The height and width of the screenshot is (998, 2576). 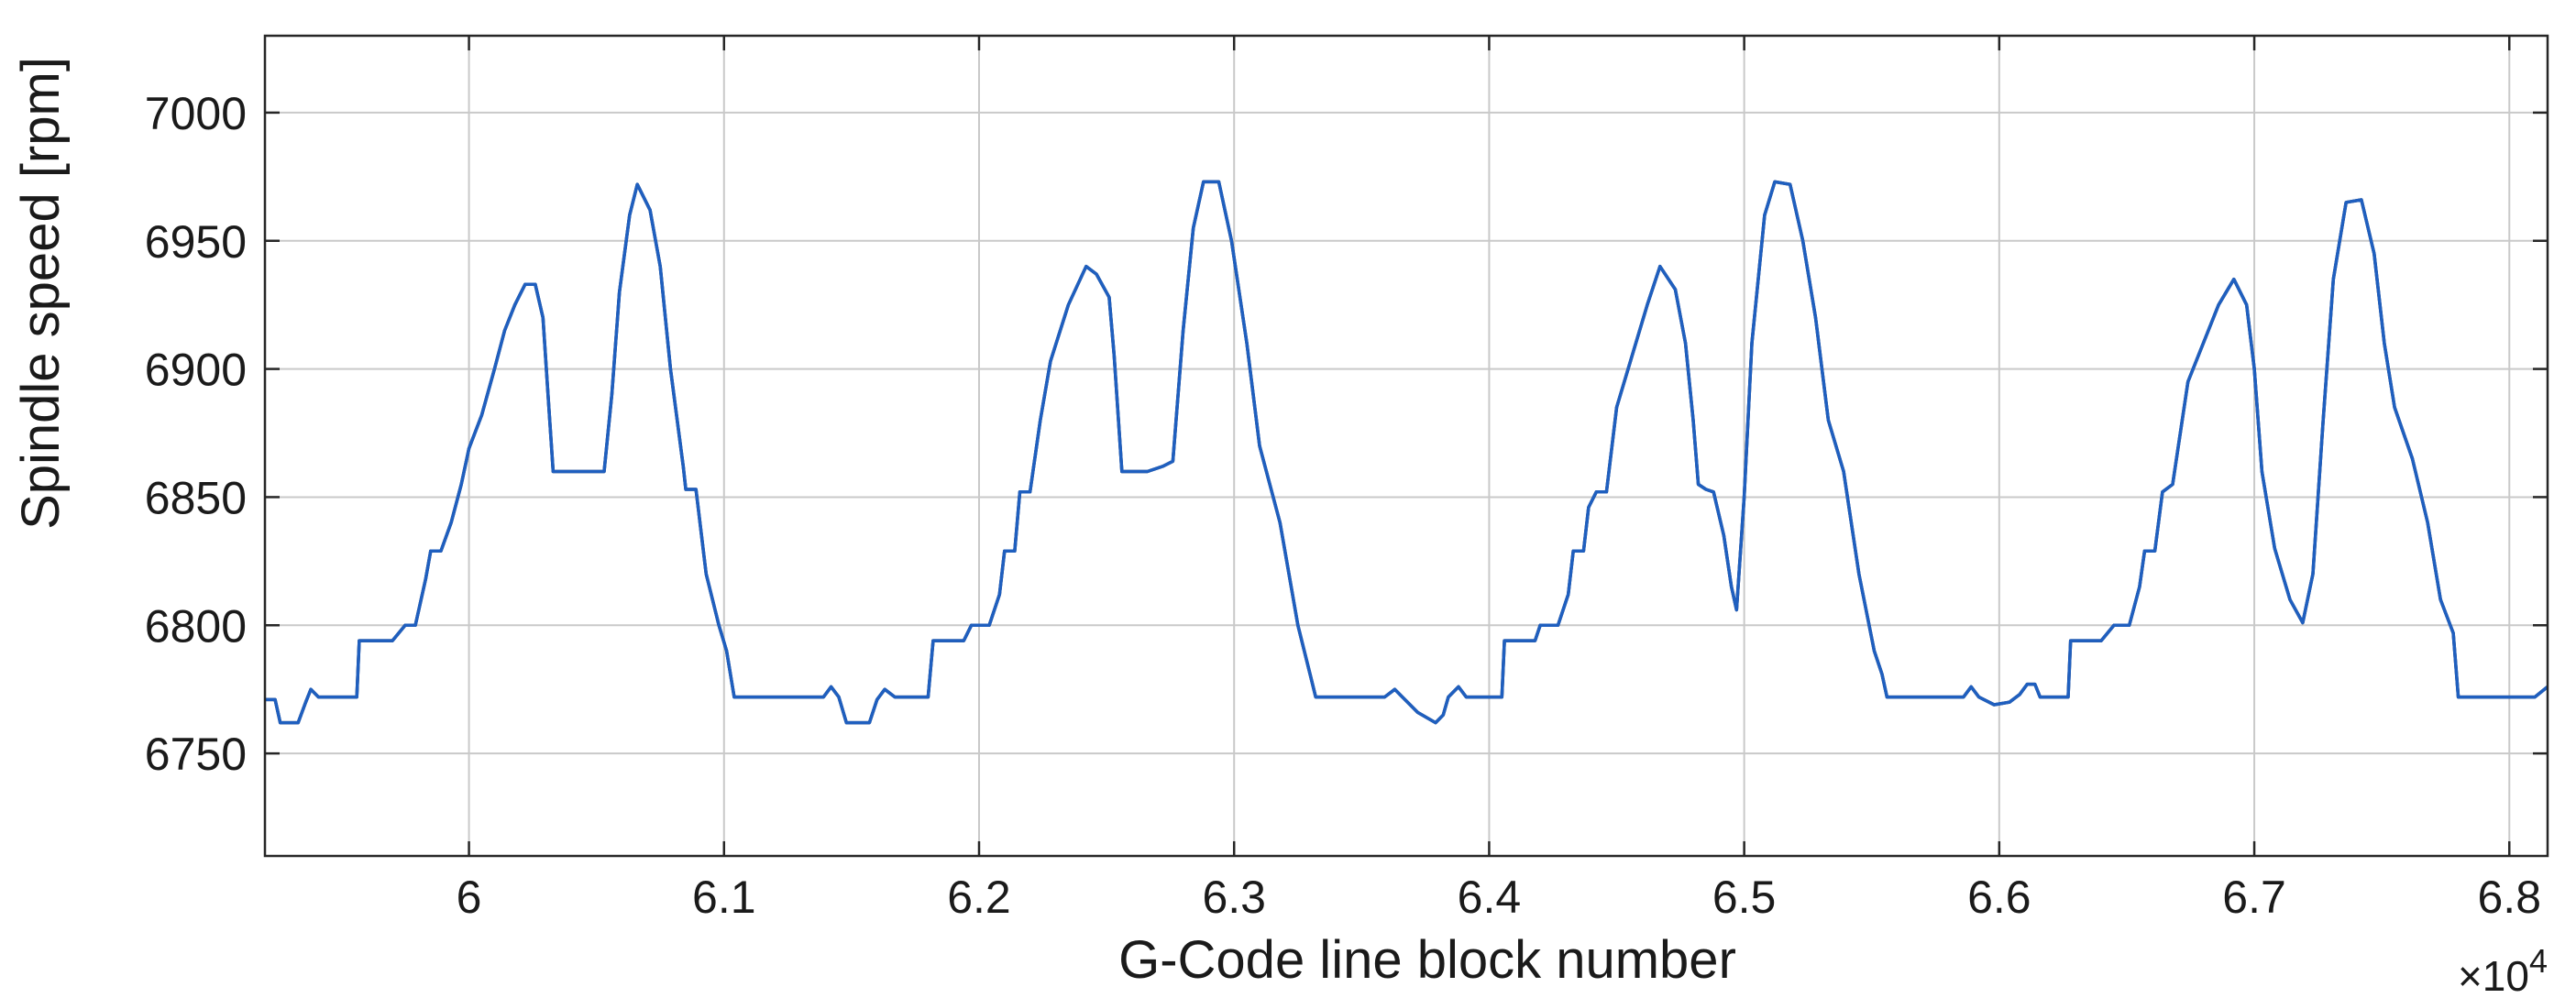 I want to click on x-multiplier-base: ×10, so click(x=2493, y=975).